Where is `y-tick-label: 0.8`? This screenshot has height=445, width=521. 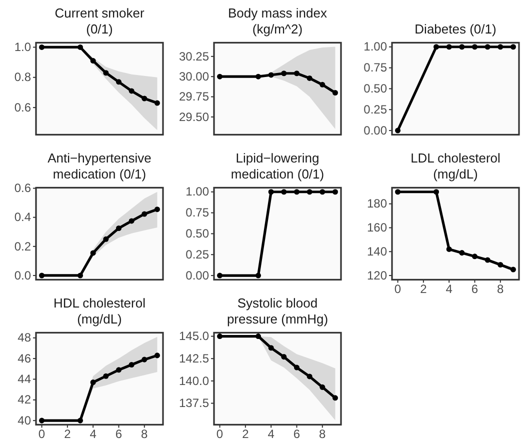 y-tick-label: 0.8 is located at coordinates (23, 77).